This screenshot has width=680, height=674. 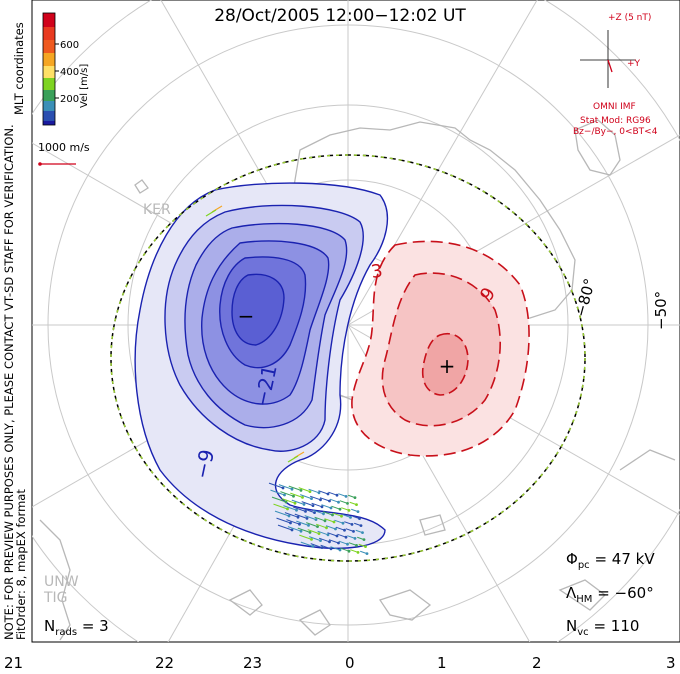 I want to click on mlt-label-2: 2, so click(x=537, y=663).